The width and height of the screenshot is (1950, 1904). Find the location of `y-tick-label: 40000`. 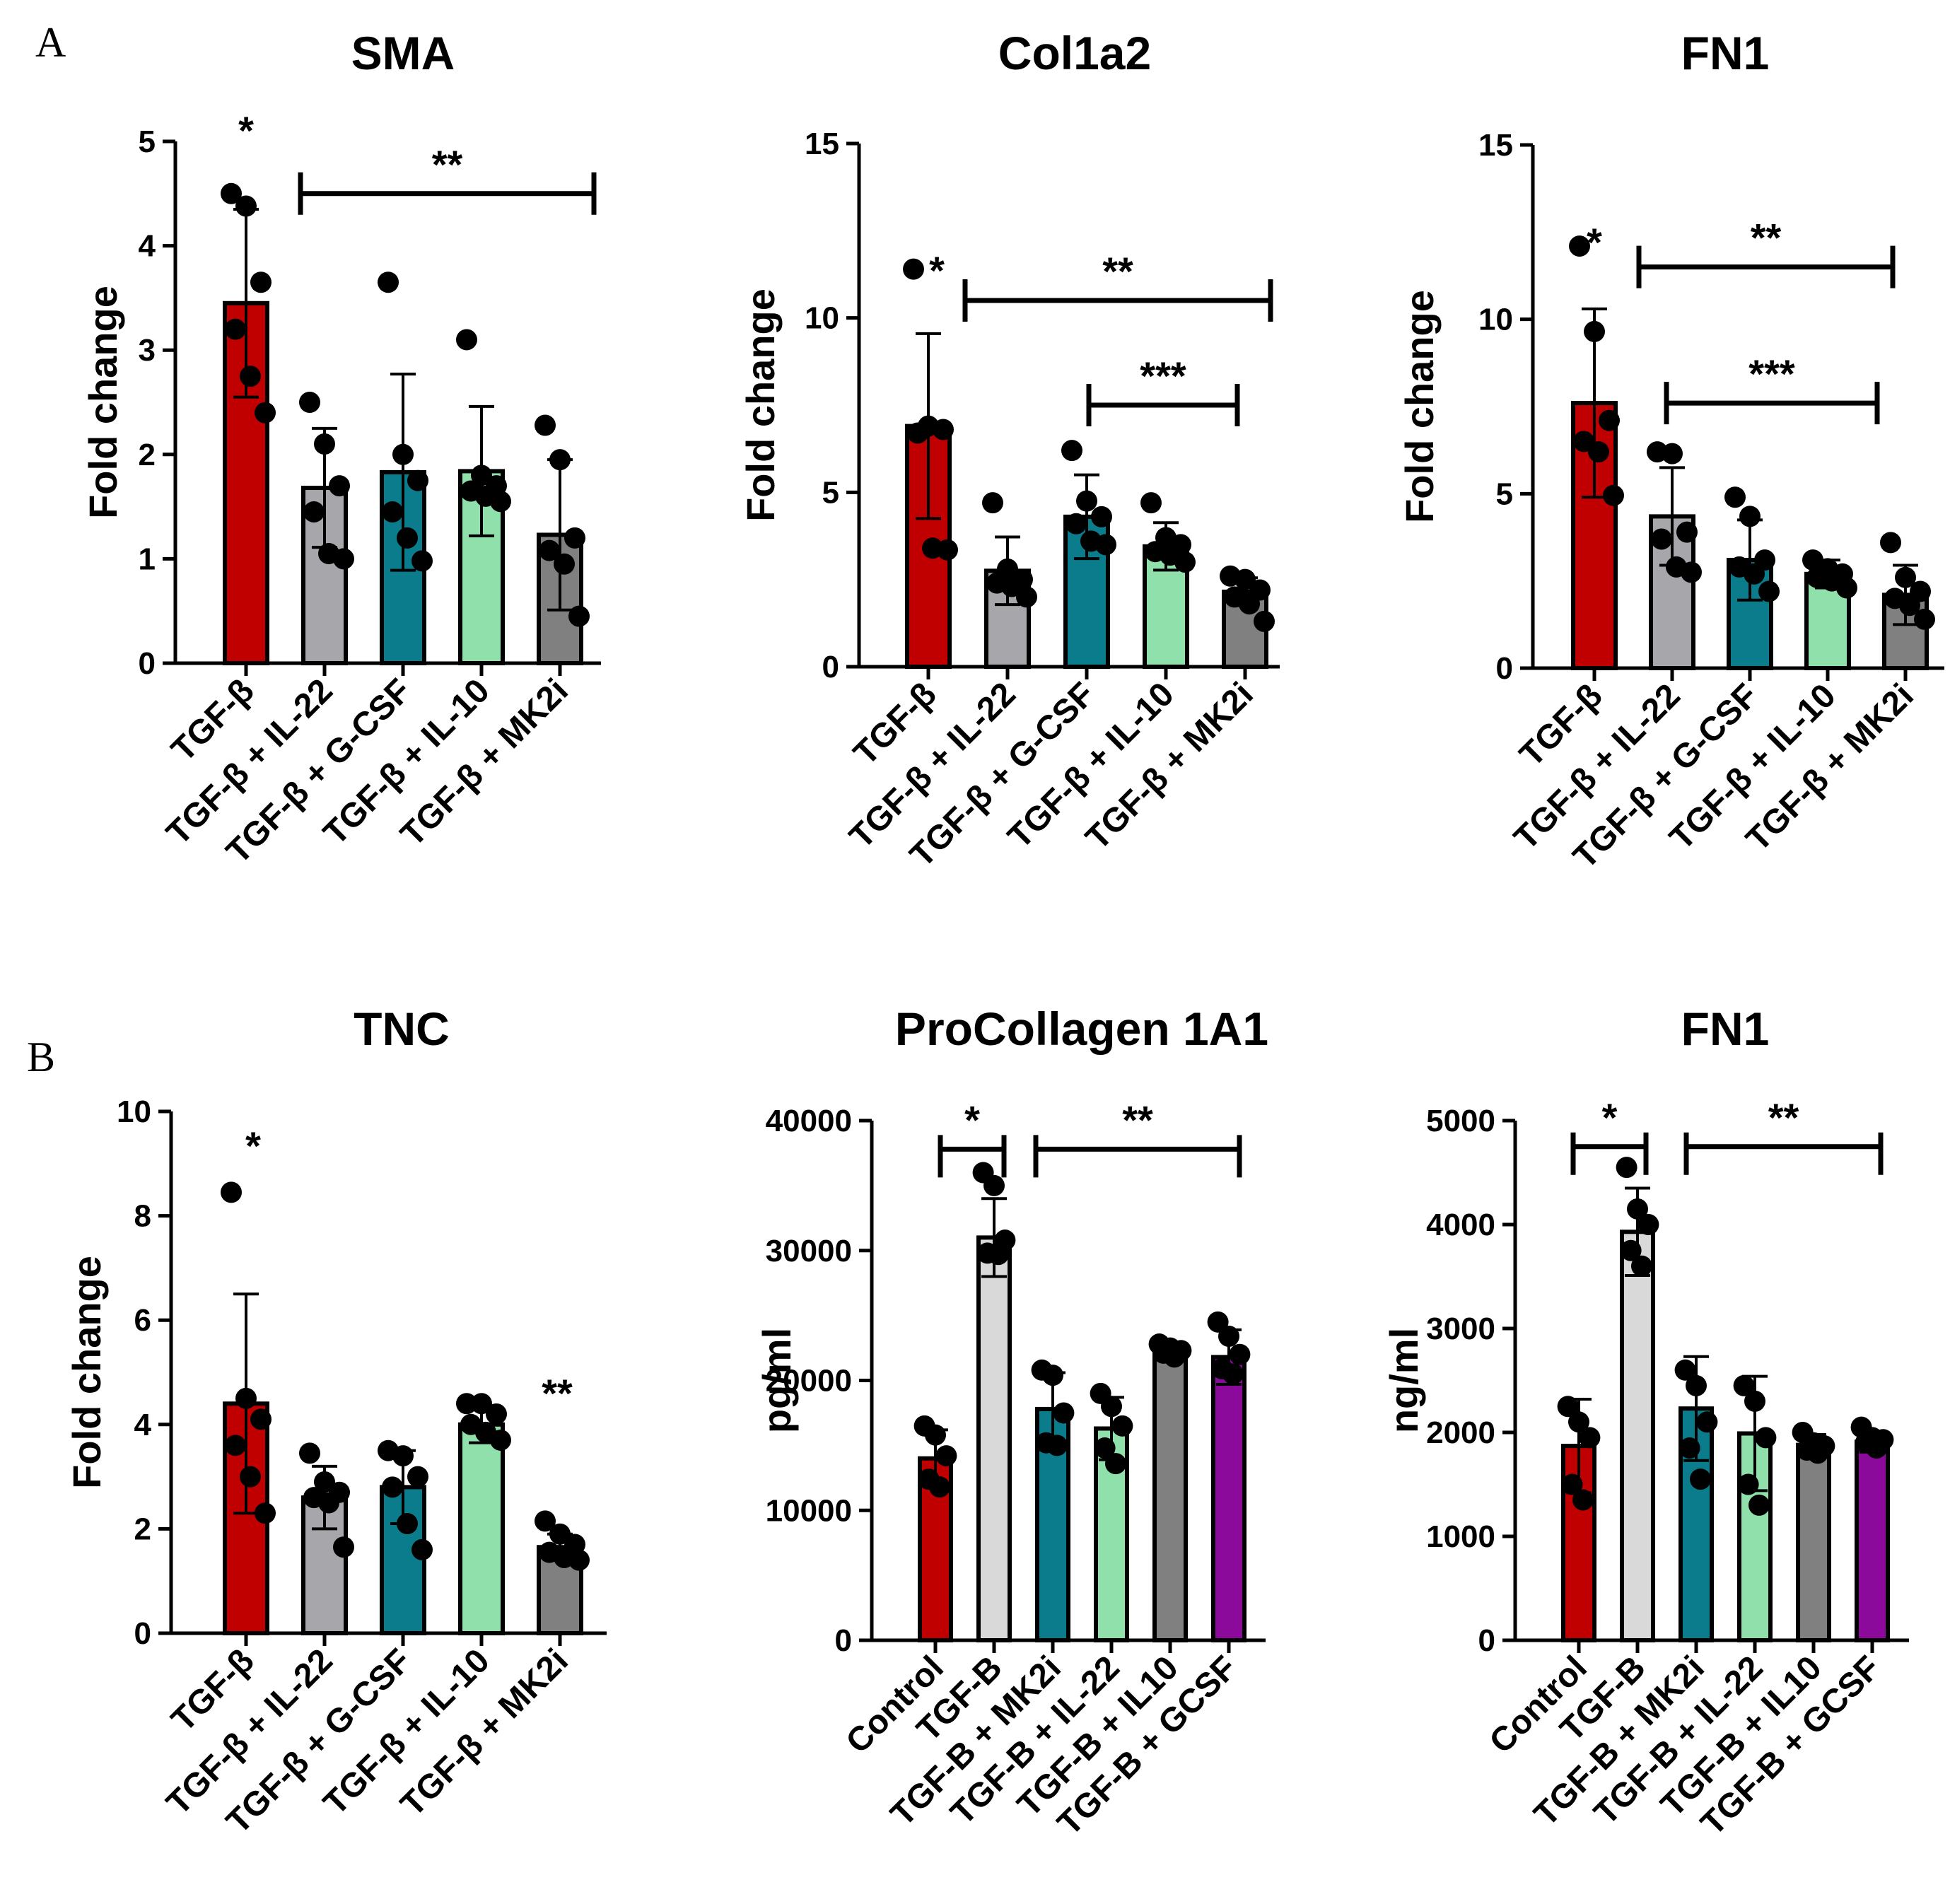

y-tick-label: 40000 is located at coordinates (809, 1121).